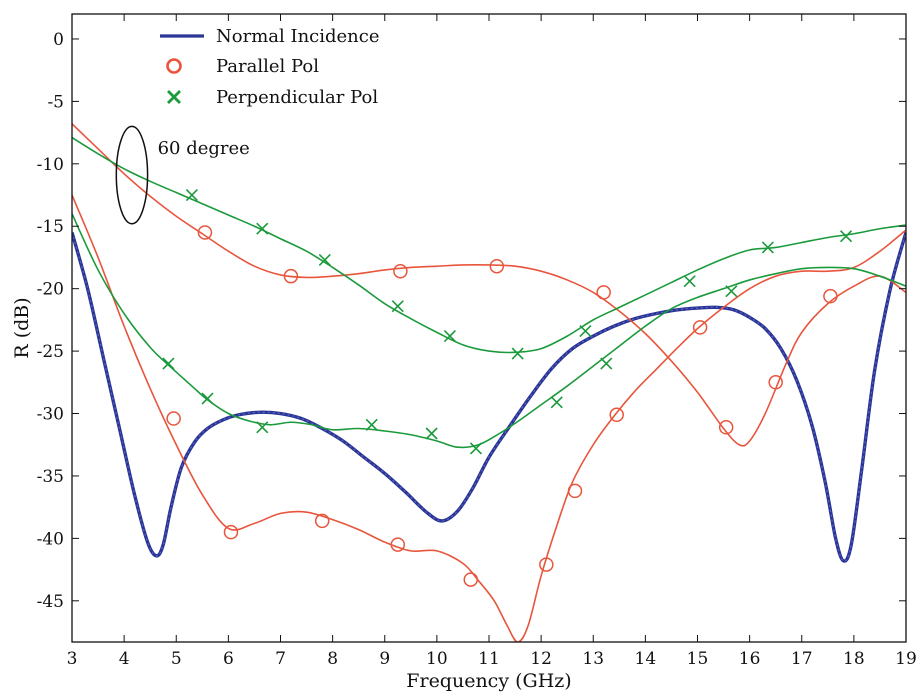 This screenshot has height=693, width=918. I want to click on x-tick-label-11: 11, so click(489, 659).